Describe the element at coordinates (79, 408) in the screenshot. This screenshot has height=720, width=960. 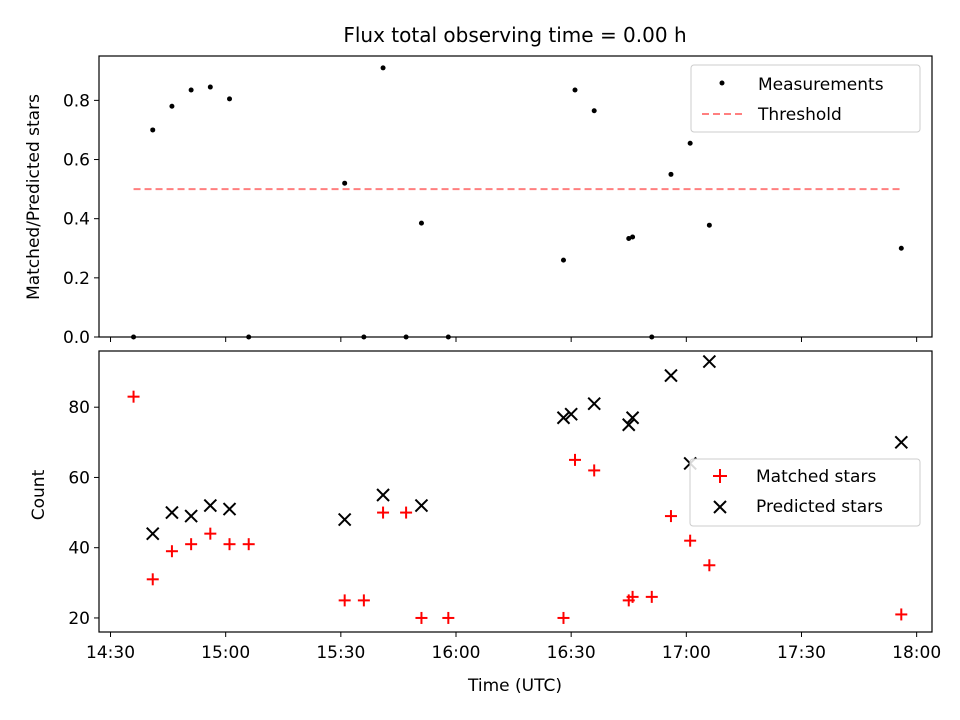
I see `count-y-tick-label: 80` at that location.